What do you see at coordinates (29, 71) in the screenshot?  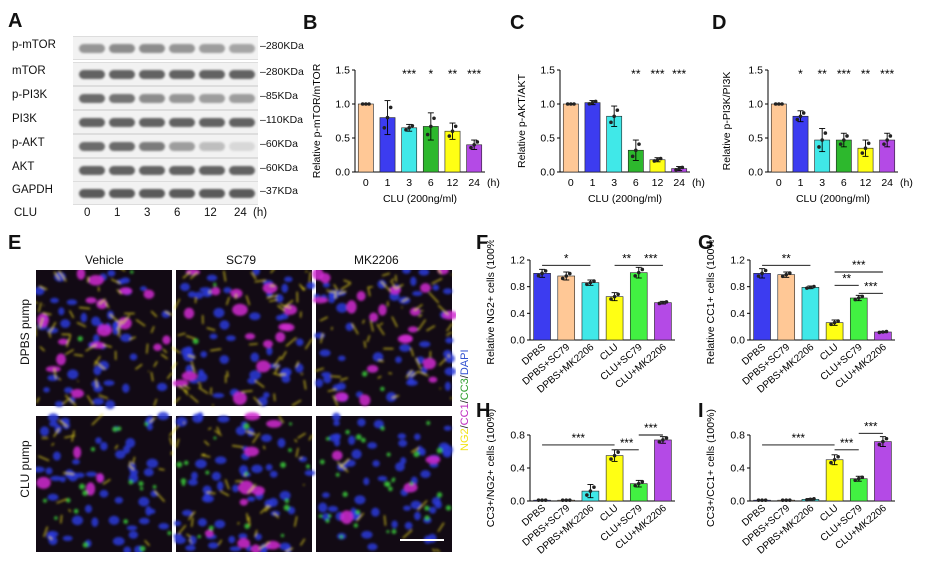 I see `blot-row-label: mTOR` at bounding box center [29, 71].